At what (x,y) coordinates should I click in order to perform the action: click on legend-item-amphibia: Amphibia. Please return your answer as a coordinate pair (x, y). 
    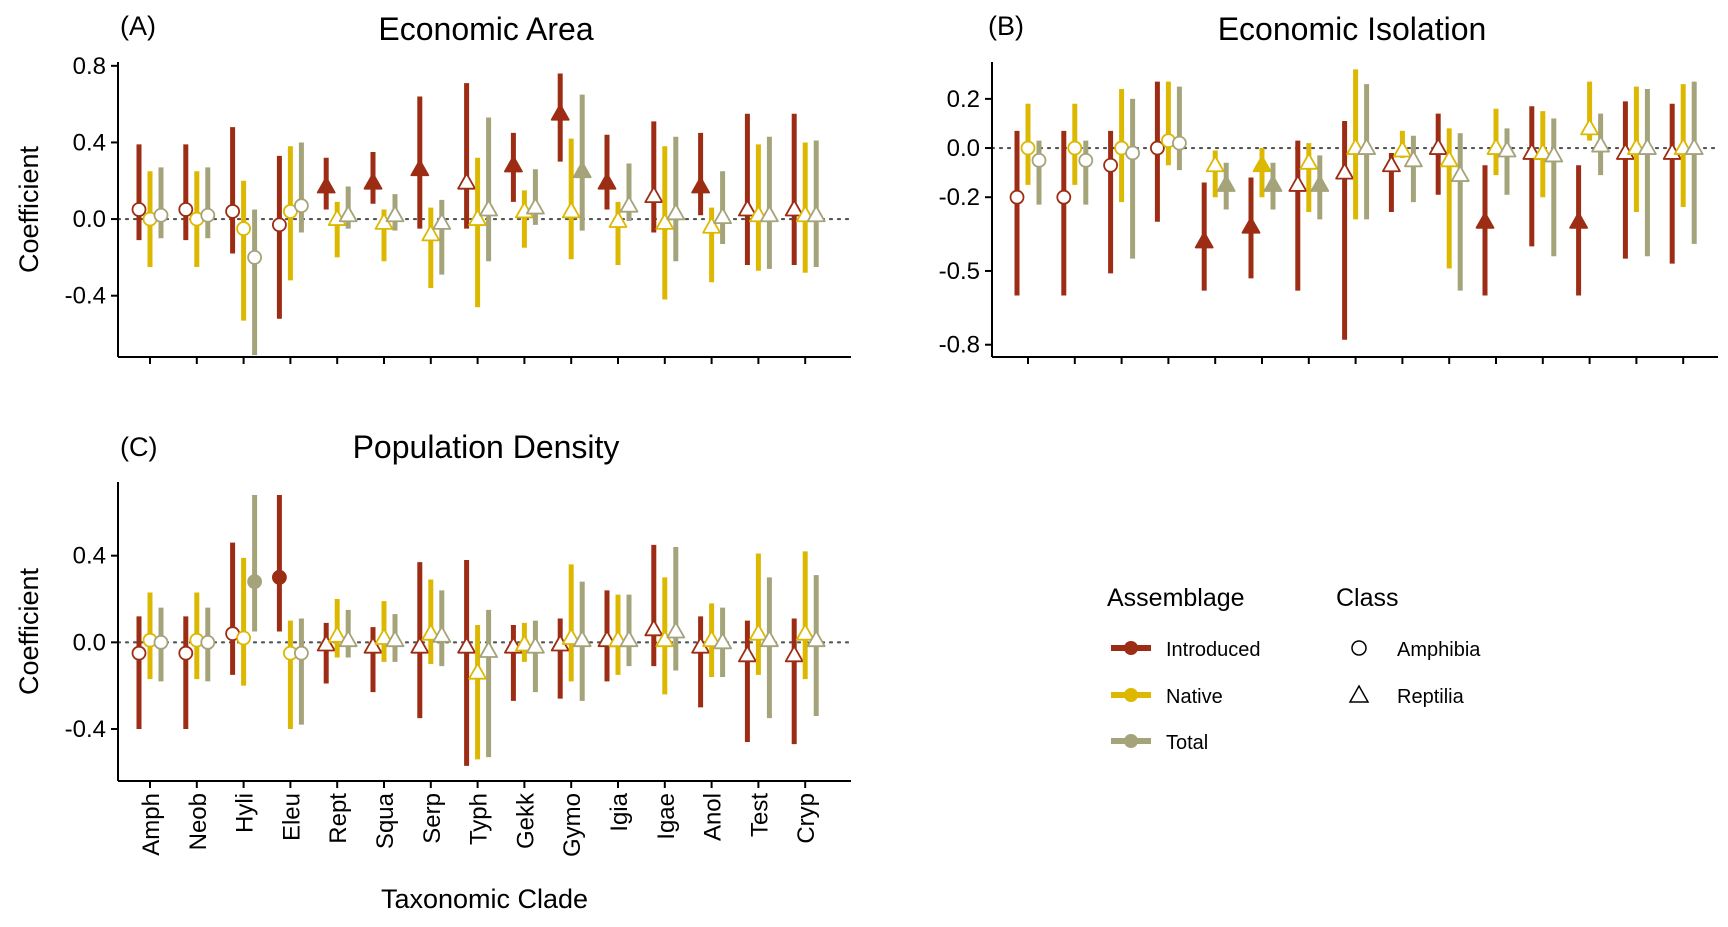
    Looking at the image, I should click on (1416, 650).